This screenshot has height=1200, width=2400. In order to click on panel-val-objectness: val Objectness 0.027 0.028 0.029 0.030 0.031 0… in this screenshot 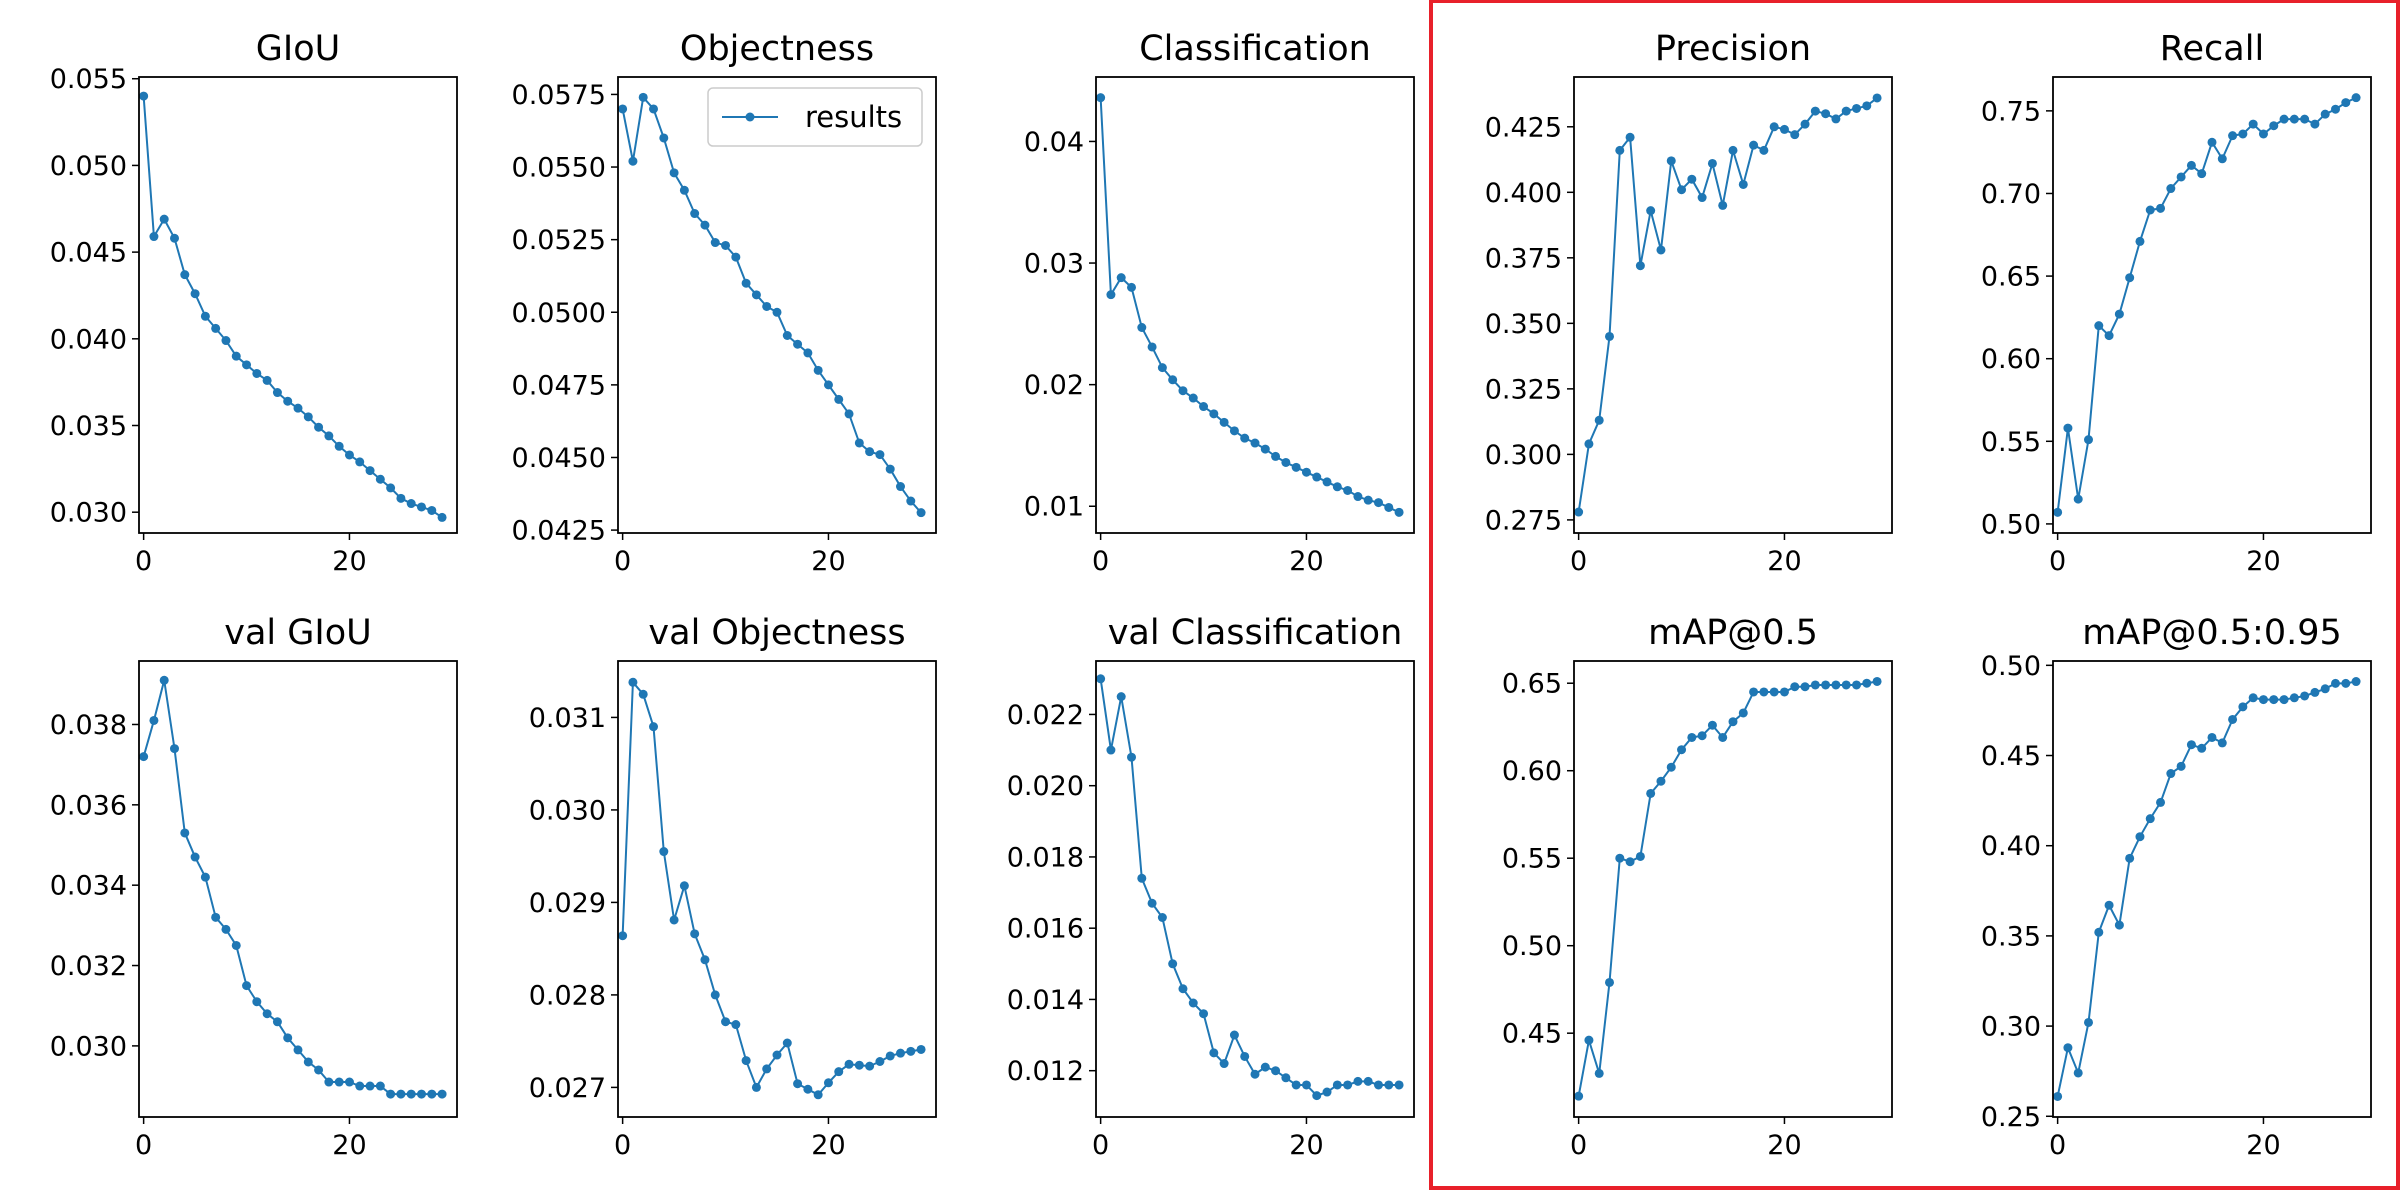, I will do `click(733, 887)`.